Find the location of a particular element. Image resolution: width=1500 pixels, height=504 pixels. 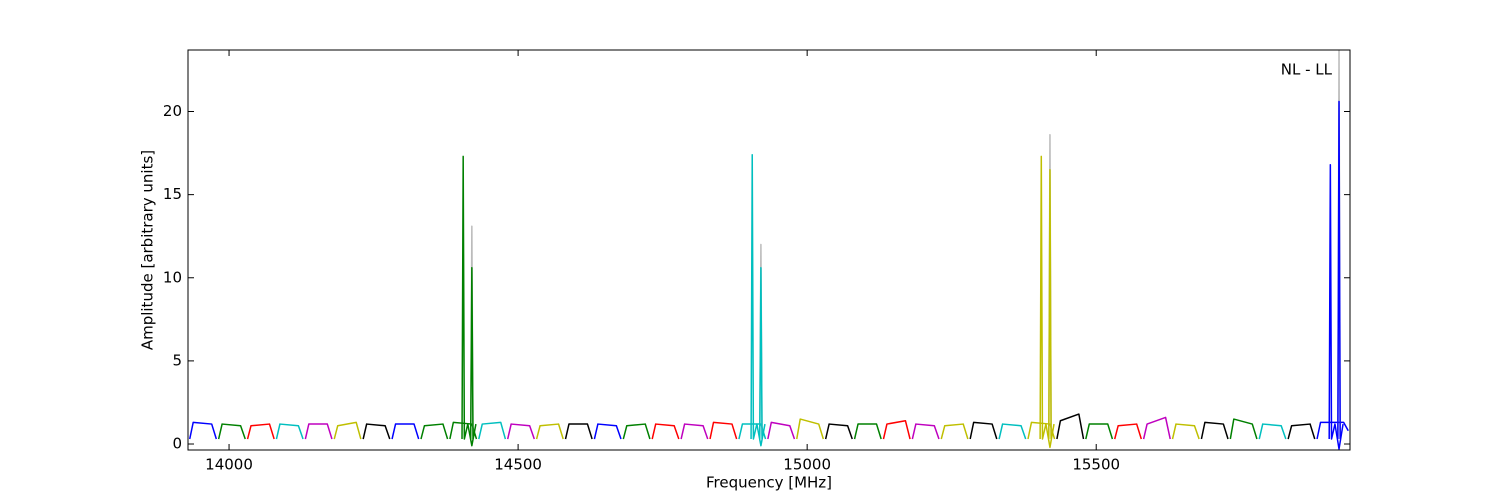

y-tick-label: 20 is located at coordinates (172, 111).